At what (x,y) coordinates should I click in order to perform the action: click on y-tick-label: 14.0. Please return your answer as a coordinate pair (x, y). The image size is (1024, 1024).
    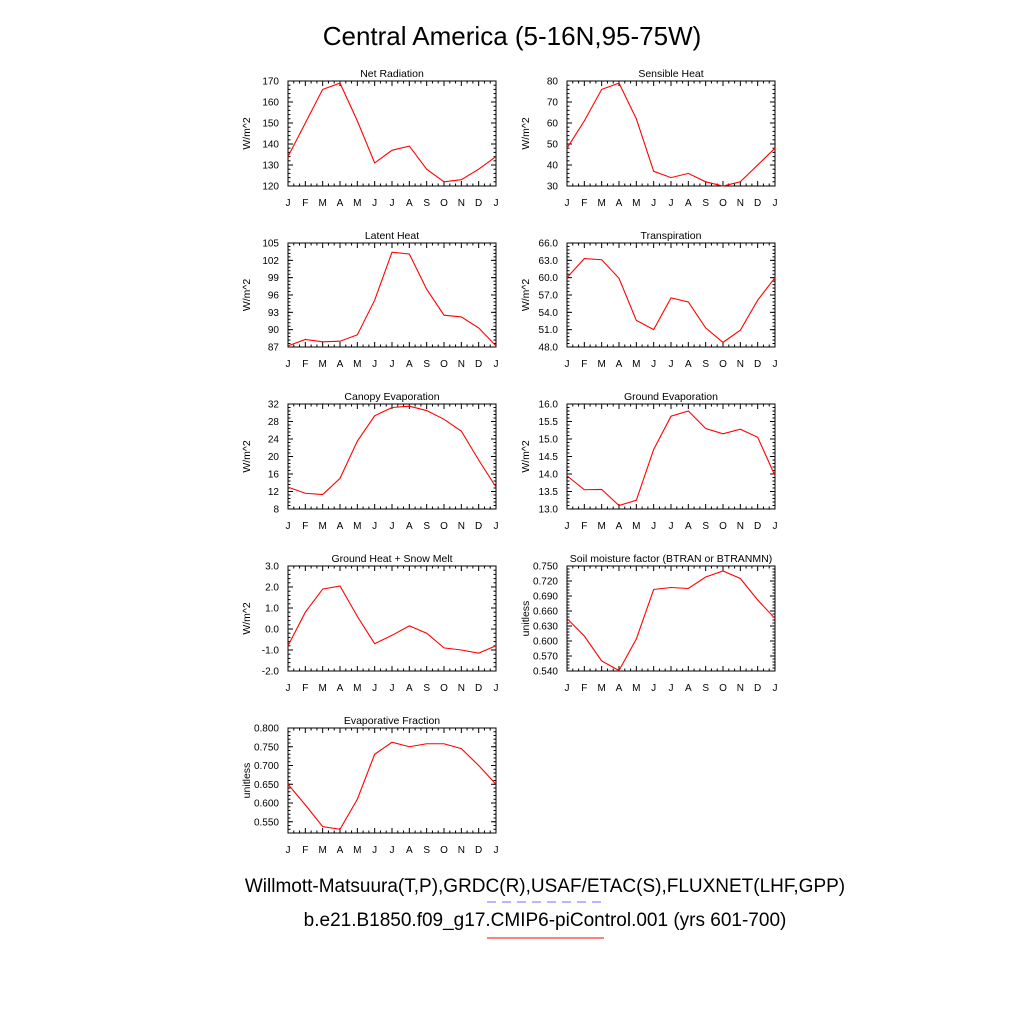
    Looking at the image, I should click on (549, 475).